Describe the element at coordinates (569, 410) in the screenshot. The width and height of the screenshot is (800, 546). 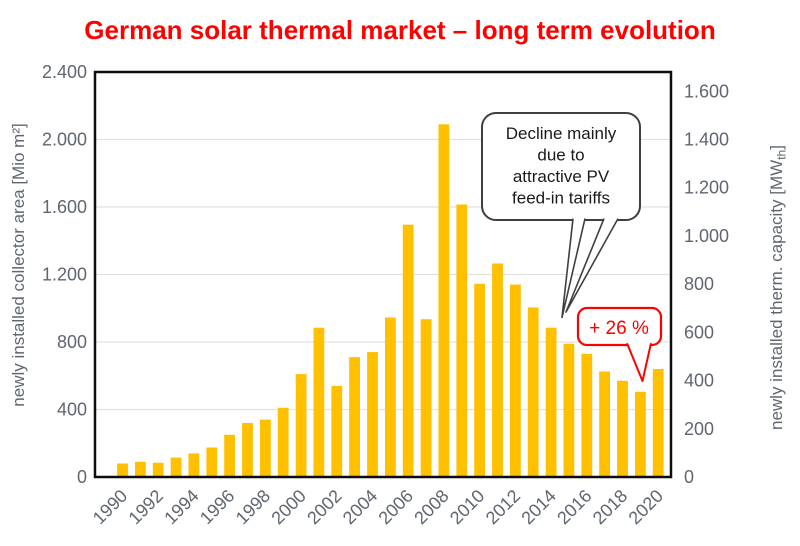
I see `bar-2015` at that location.